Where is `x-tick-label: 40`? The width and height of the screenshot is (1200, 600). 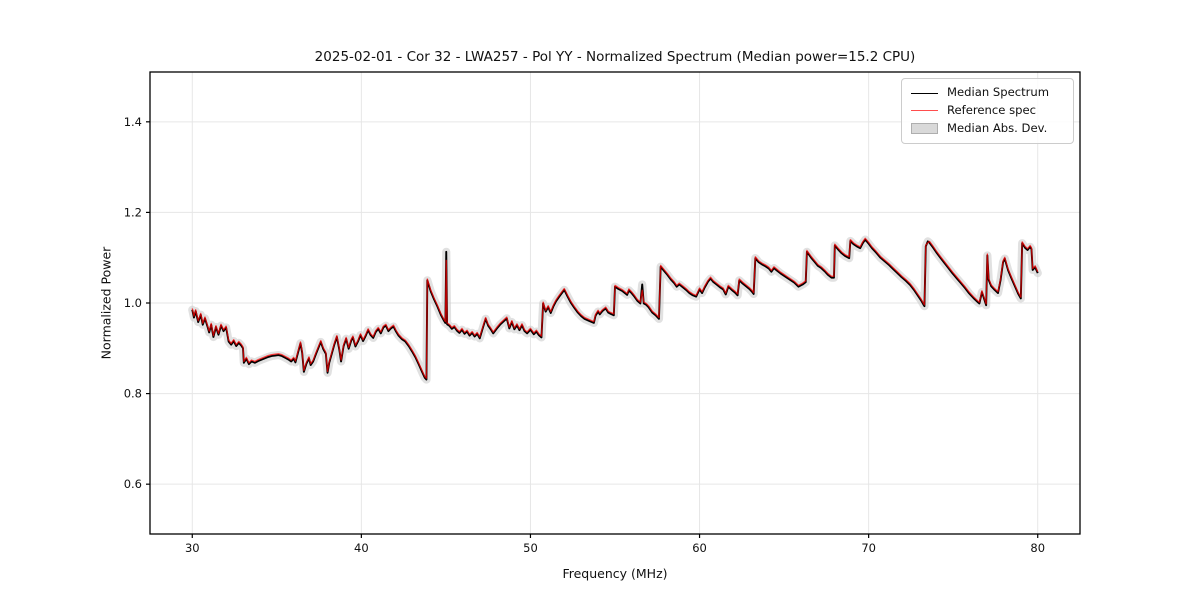 x-tick-label: 40 is located at coordinates (361, 548).